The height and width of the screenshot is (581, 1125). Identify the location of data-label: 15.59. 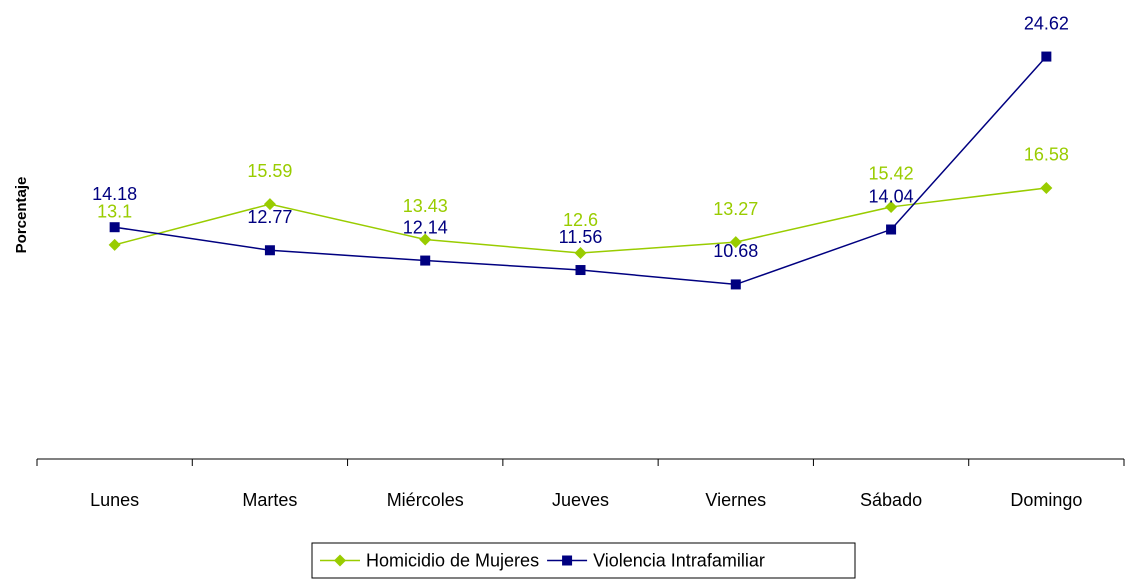
(269, 171).